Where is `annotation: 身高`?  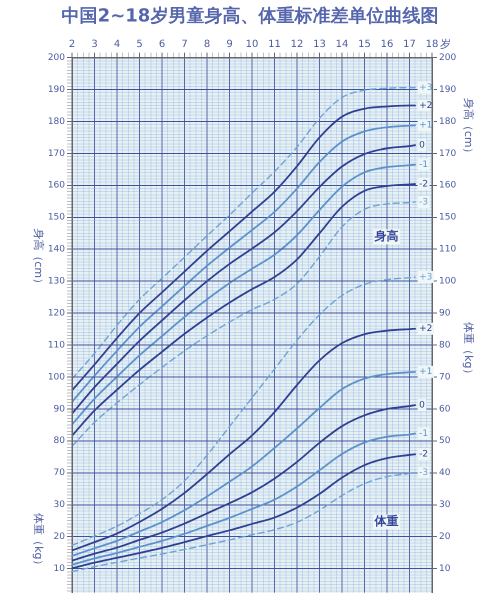
annotation: 身高 is located at coordinates (386, 235).